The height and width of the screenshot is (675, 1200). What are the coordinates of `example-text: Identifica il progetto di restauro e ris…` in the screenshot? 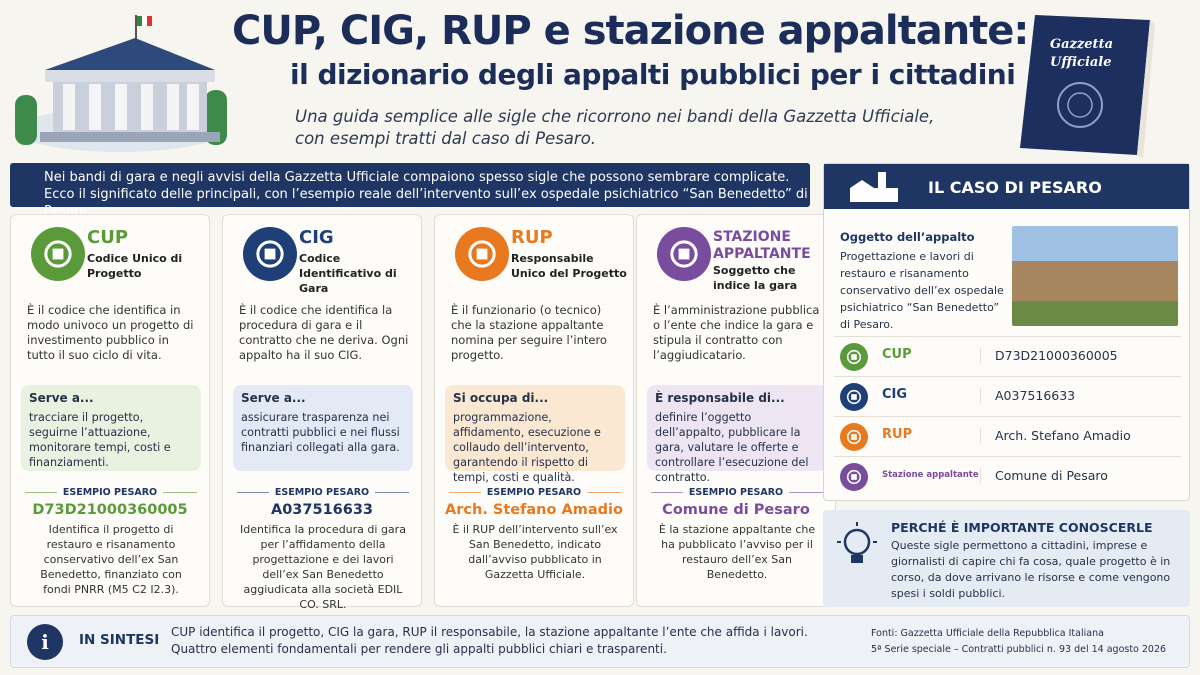 It's located at (111, 559).